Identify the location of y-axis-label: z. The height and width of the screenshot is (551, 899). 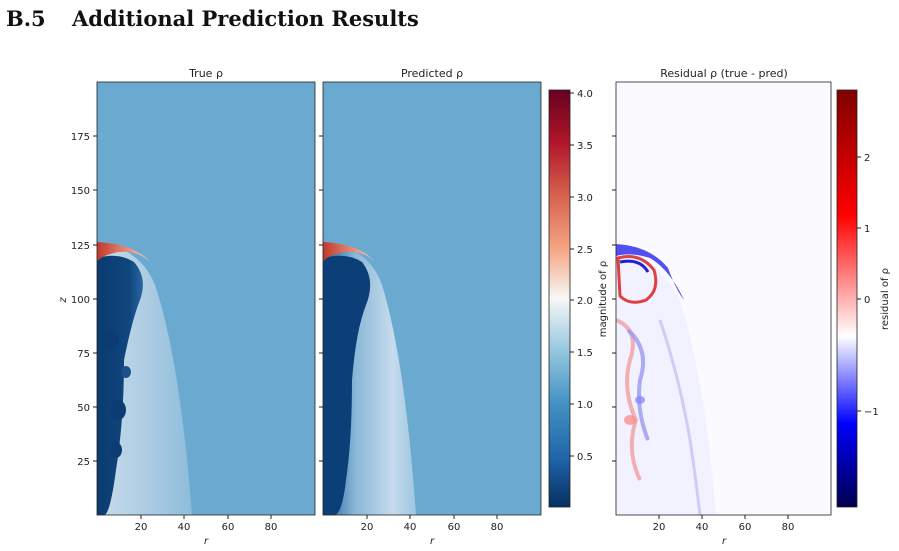
(63, 300).